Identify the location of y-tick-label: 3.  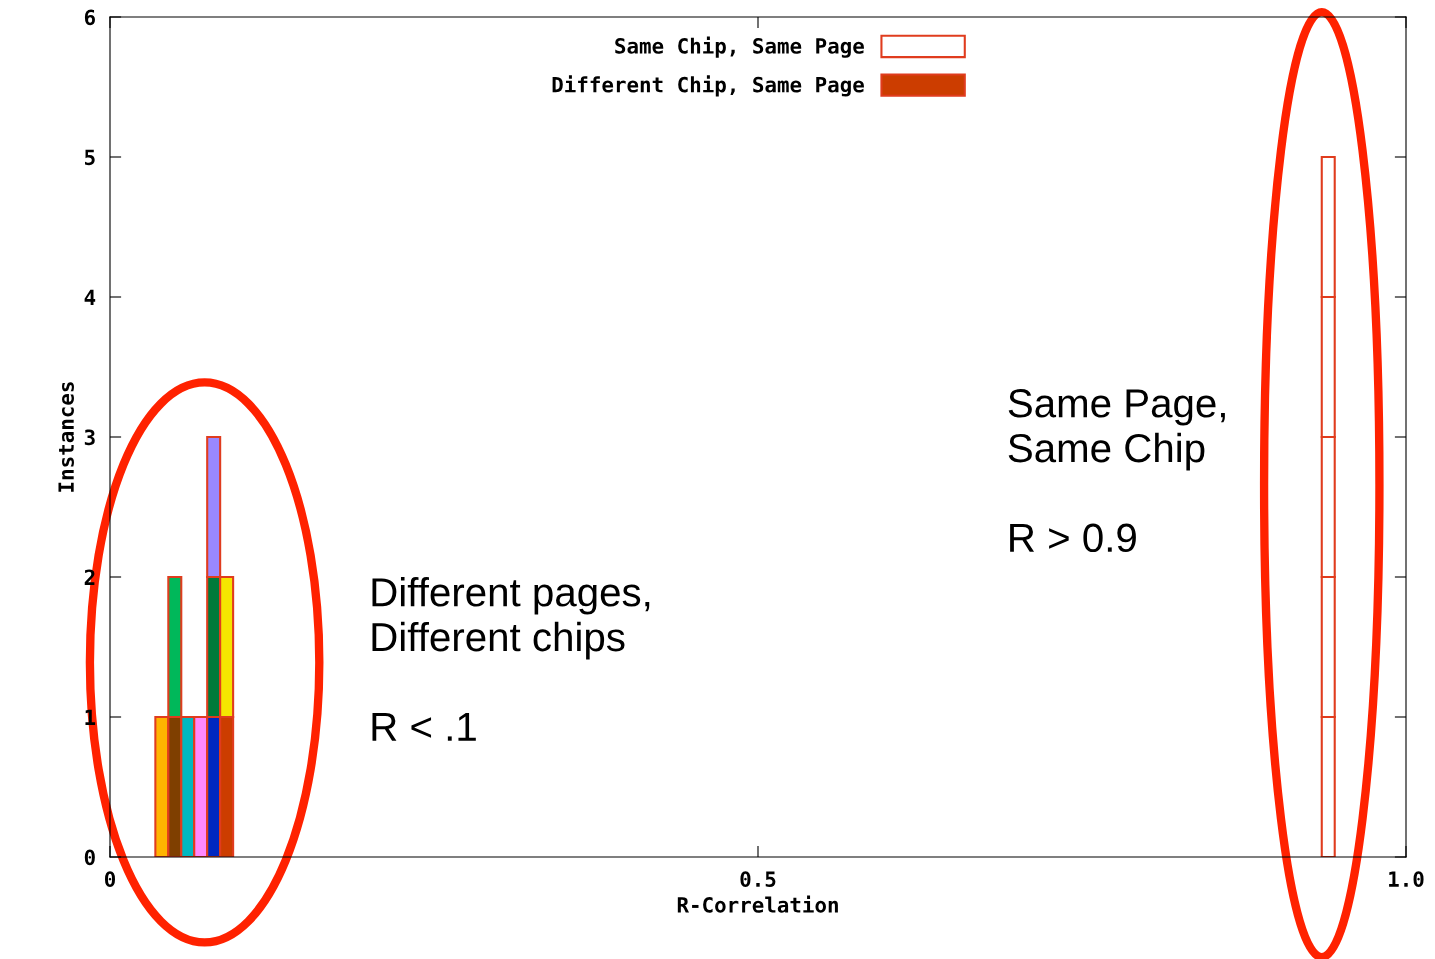
(89, 437).